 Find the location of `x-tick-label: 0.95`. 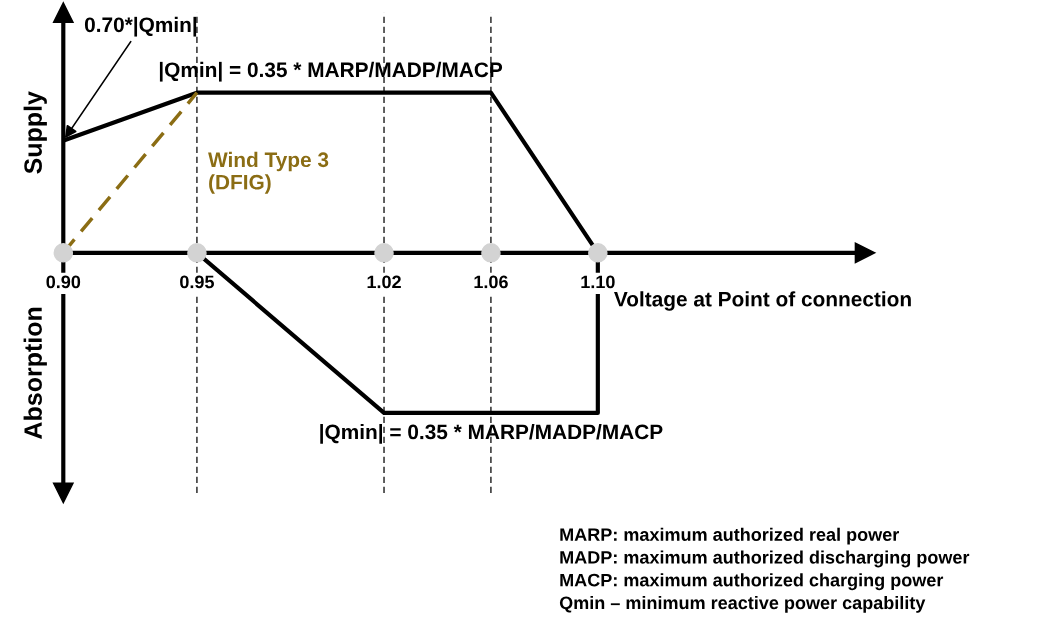

x-tick-label: 0.95 is located at coordinates (197, 282).